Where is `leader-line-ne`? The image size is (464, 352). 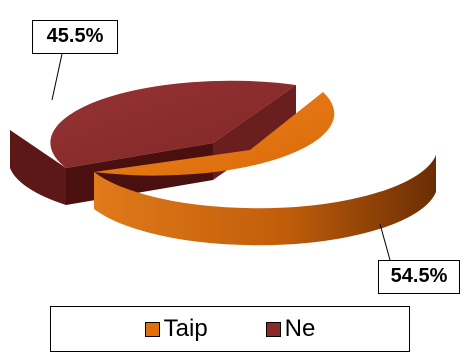 leader-line-ne is located at coordinates (57, 77).